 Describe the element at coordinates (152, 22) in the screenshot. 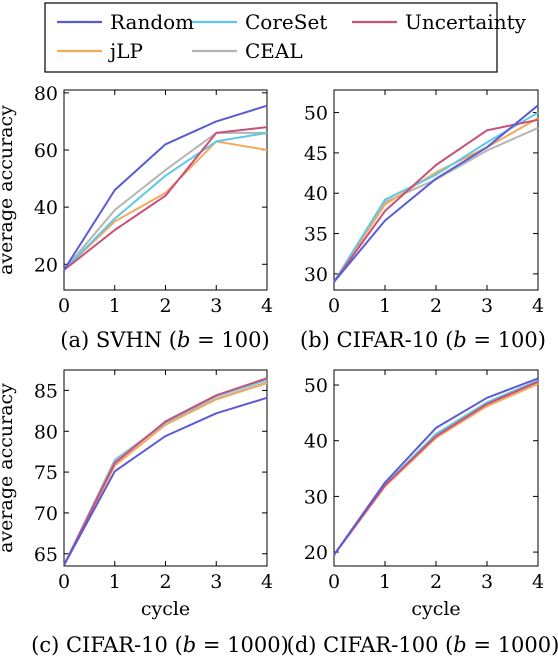

I see `legend-label-0: Random` at that location.